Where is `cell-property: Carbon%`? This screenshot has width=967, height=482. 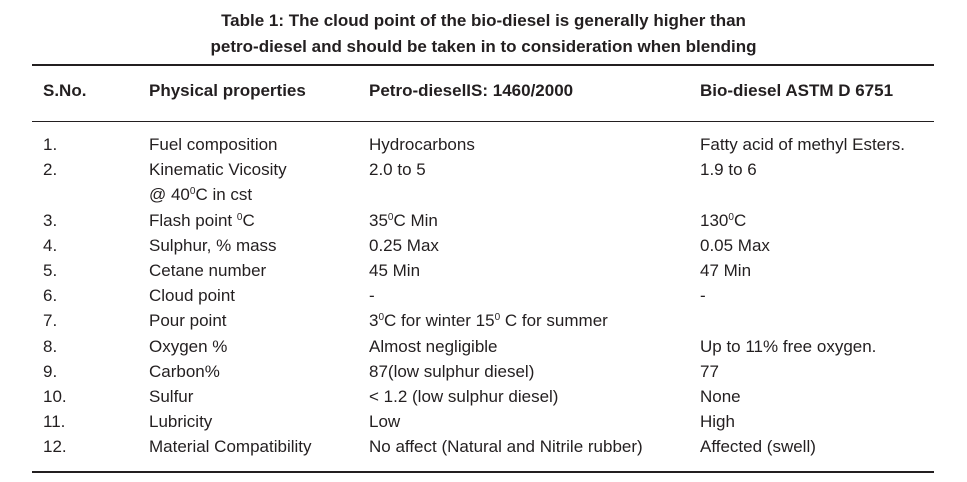 cell-property: Carbon% is located at coordinates (184, 371).